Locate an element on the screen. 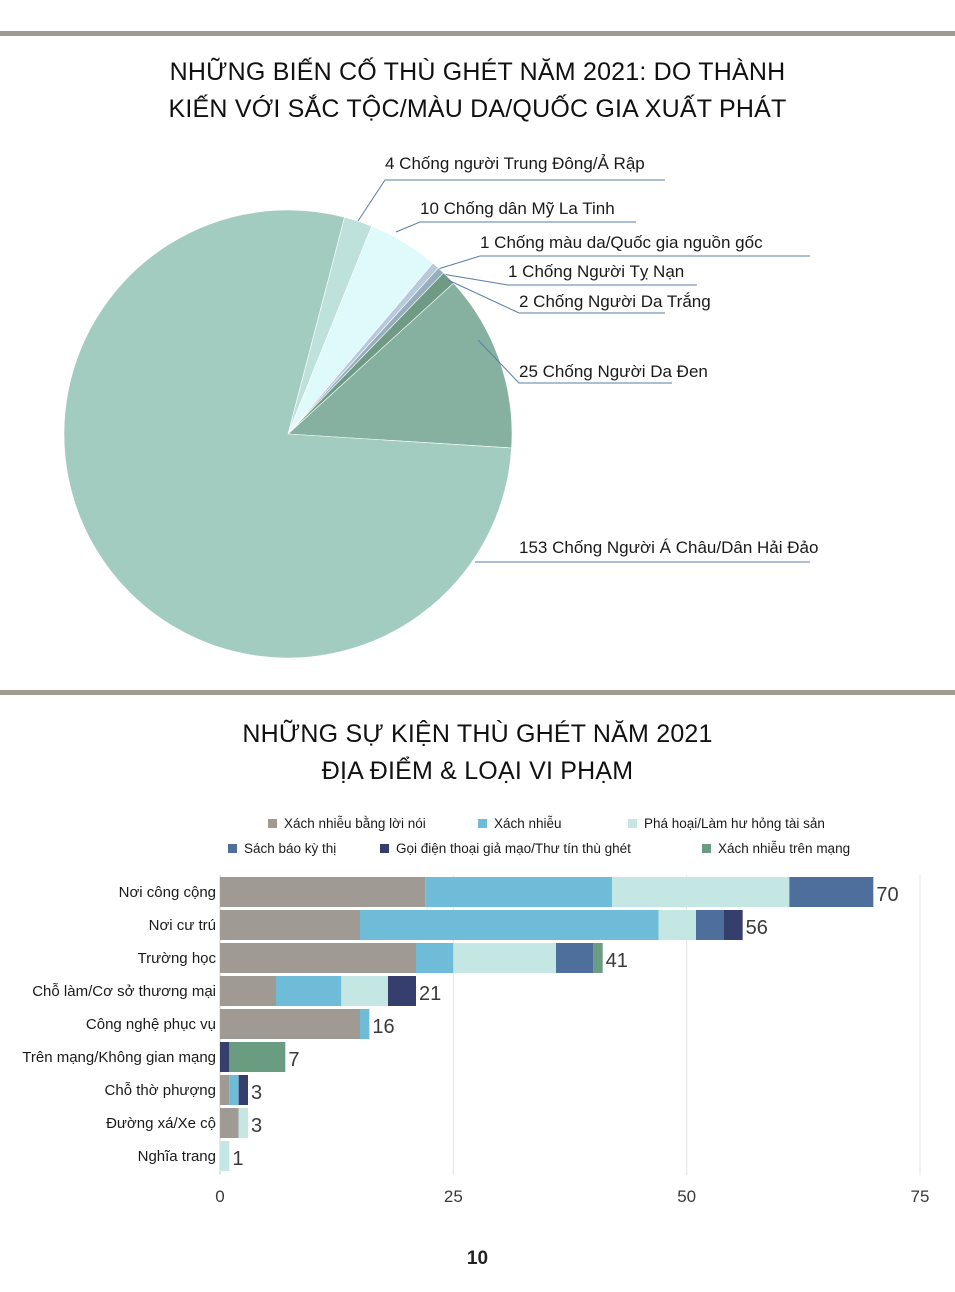  category-label-1: Nơi công cộng is located at coordinates (167, 892).